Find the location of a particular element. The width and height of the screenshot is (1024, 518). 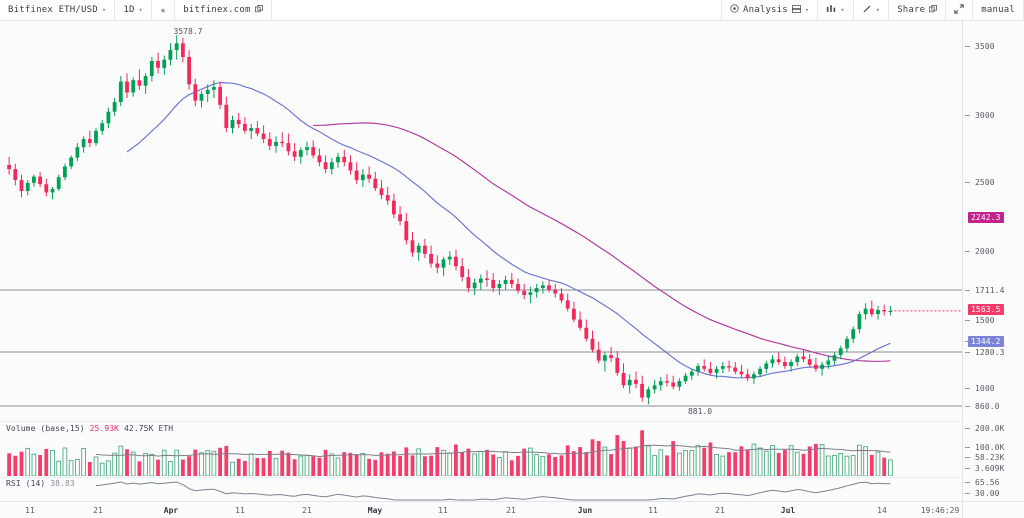

price-axis-label: 860.0 is located at coordinates (987, 406).